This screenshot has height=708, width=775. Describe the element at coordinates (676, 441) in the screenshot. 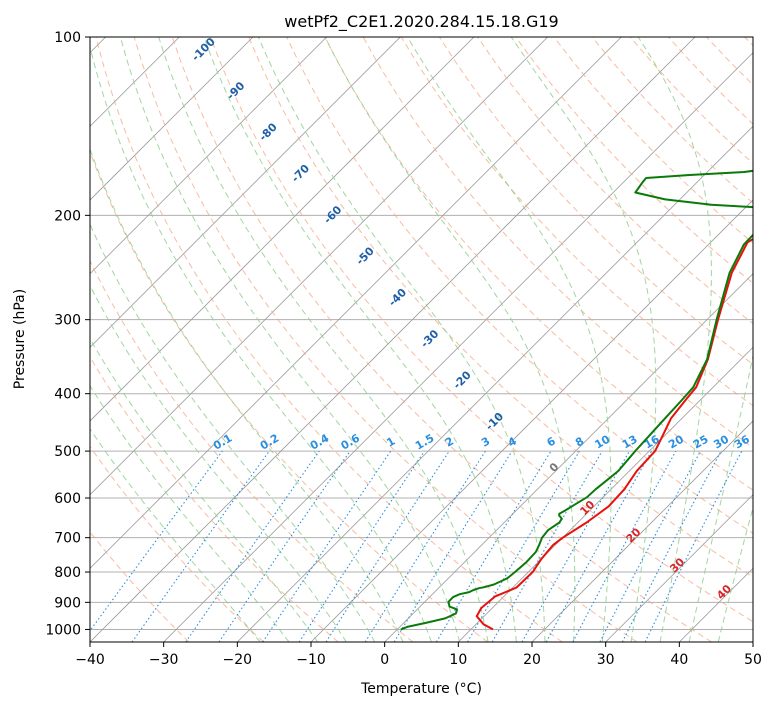

I see `mixing-ratio-label: 20` at that location.